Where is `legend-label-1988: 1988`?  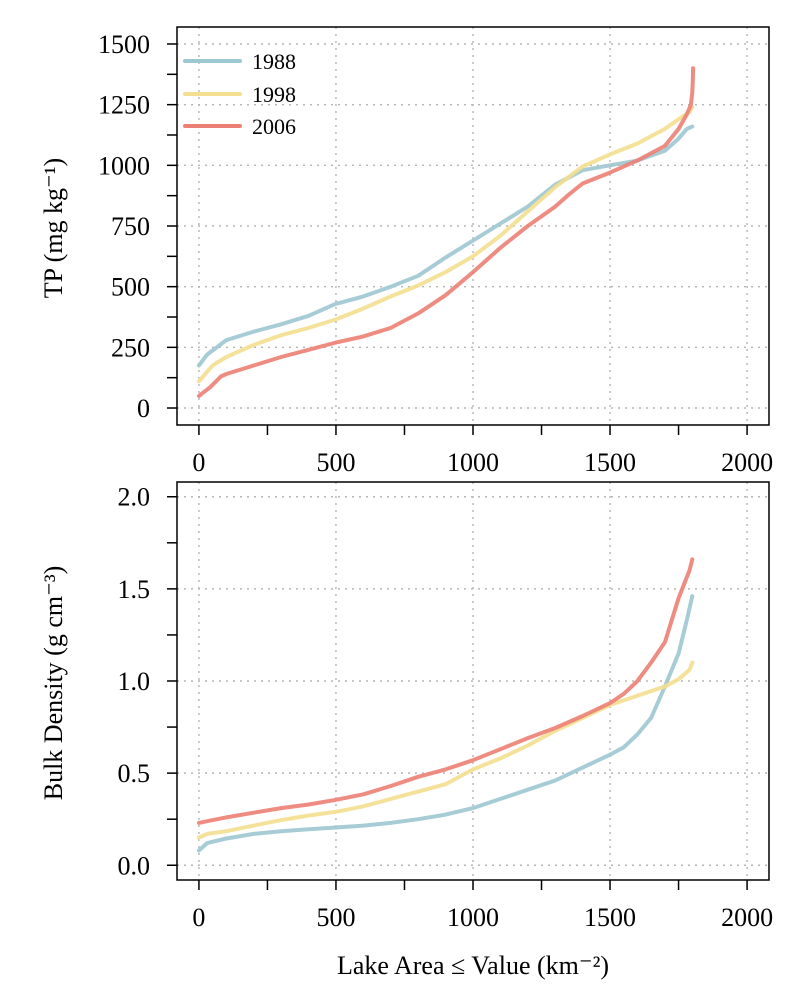 legend-label-1988: 1988 is located at coordinates (274, 61).